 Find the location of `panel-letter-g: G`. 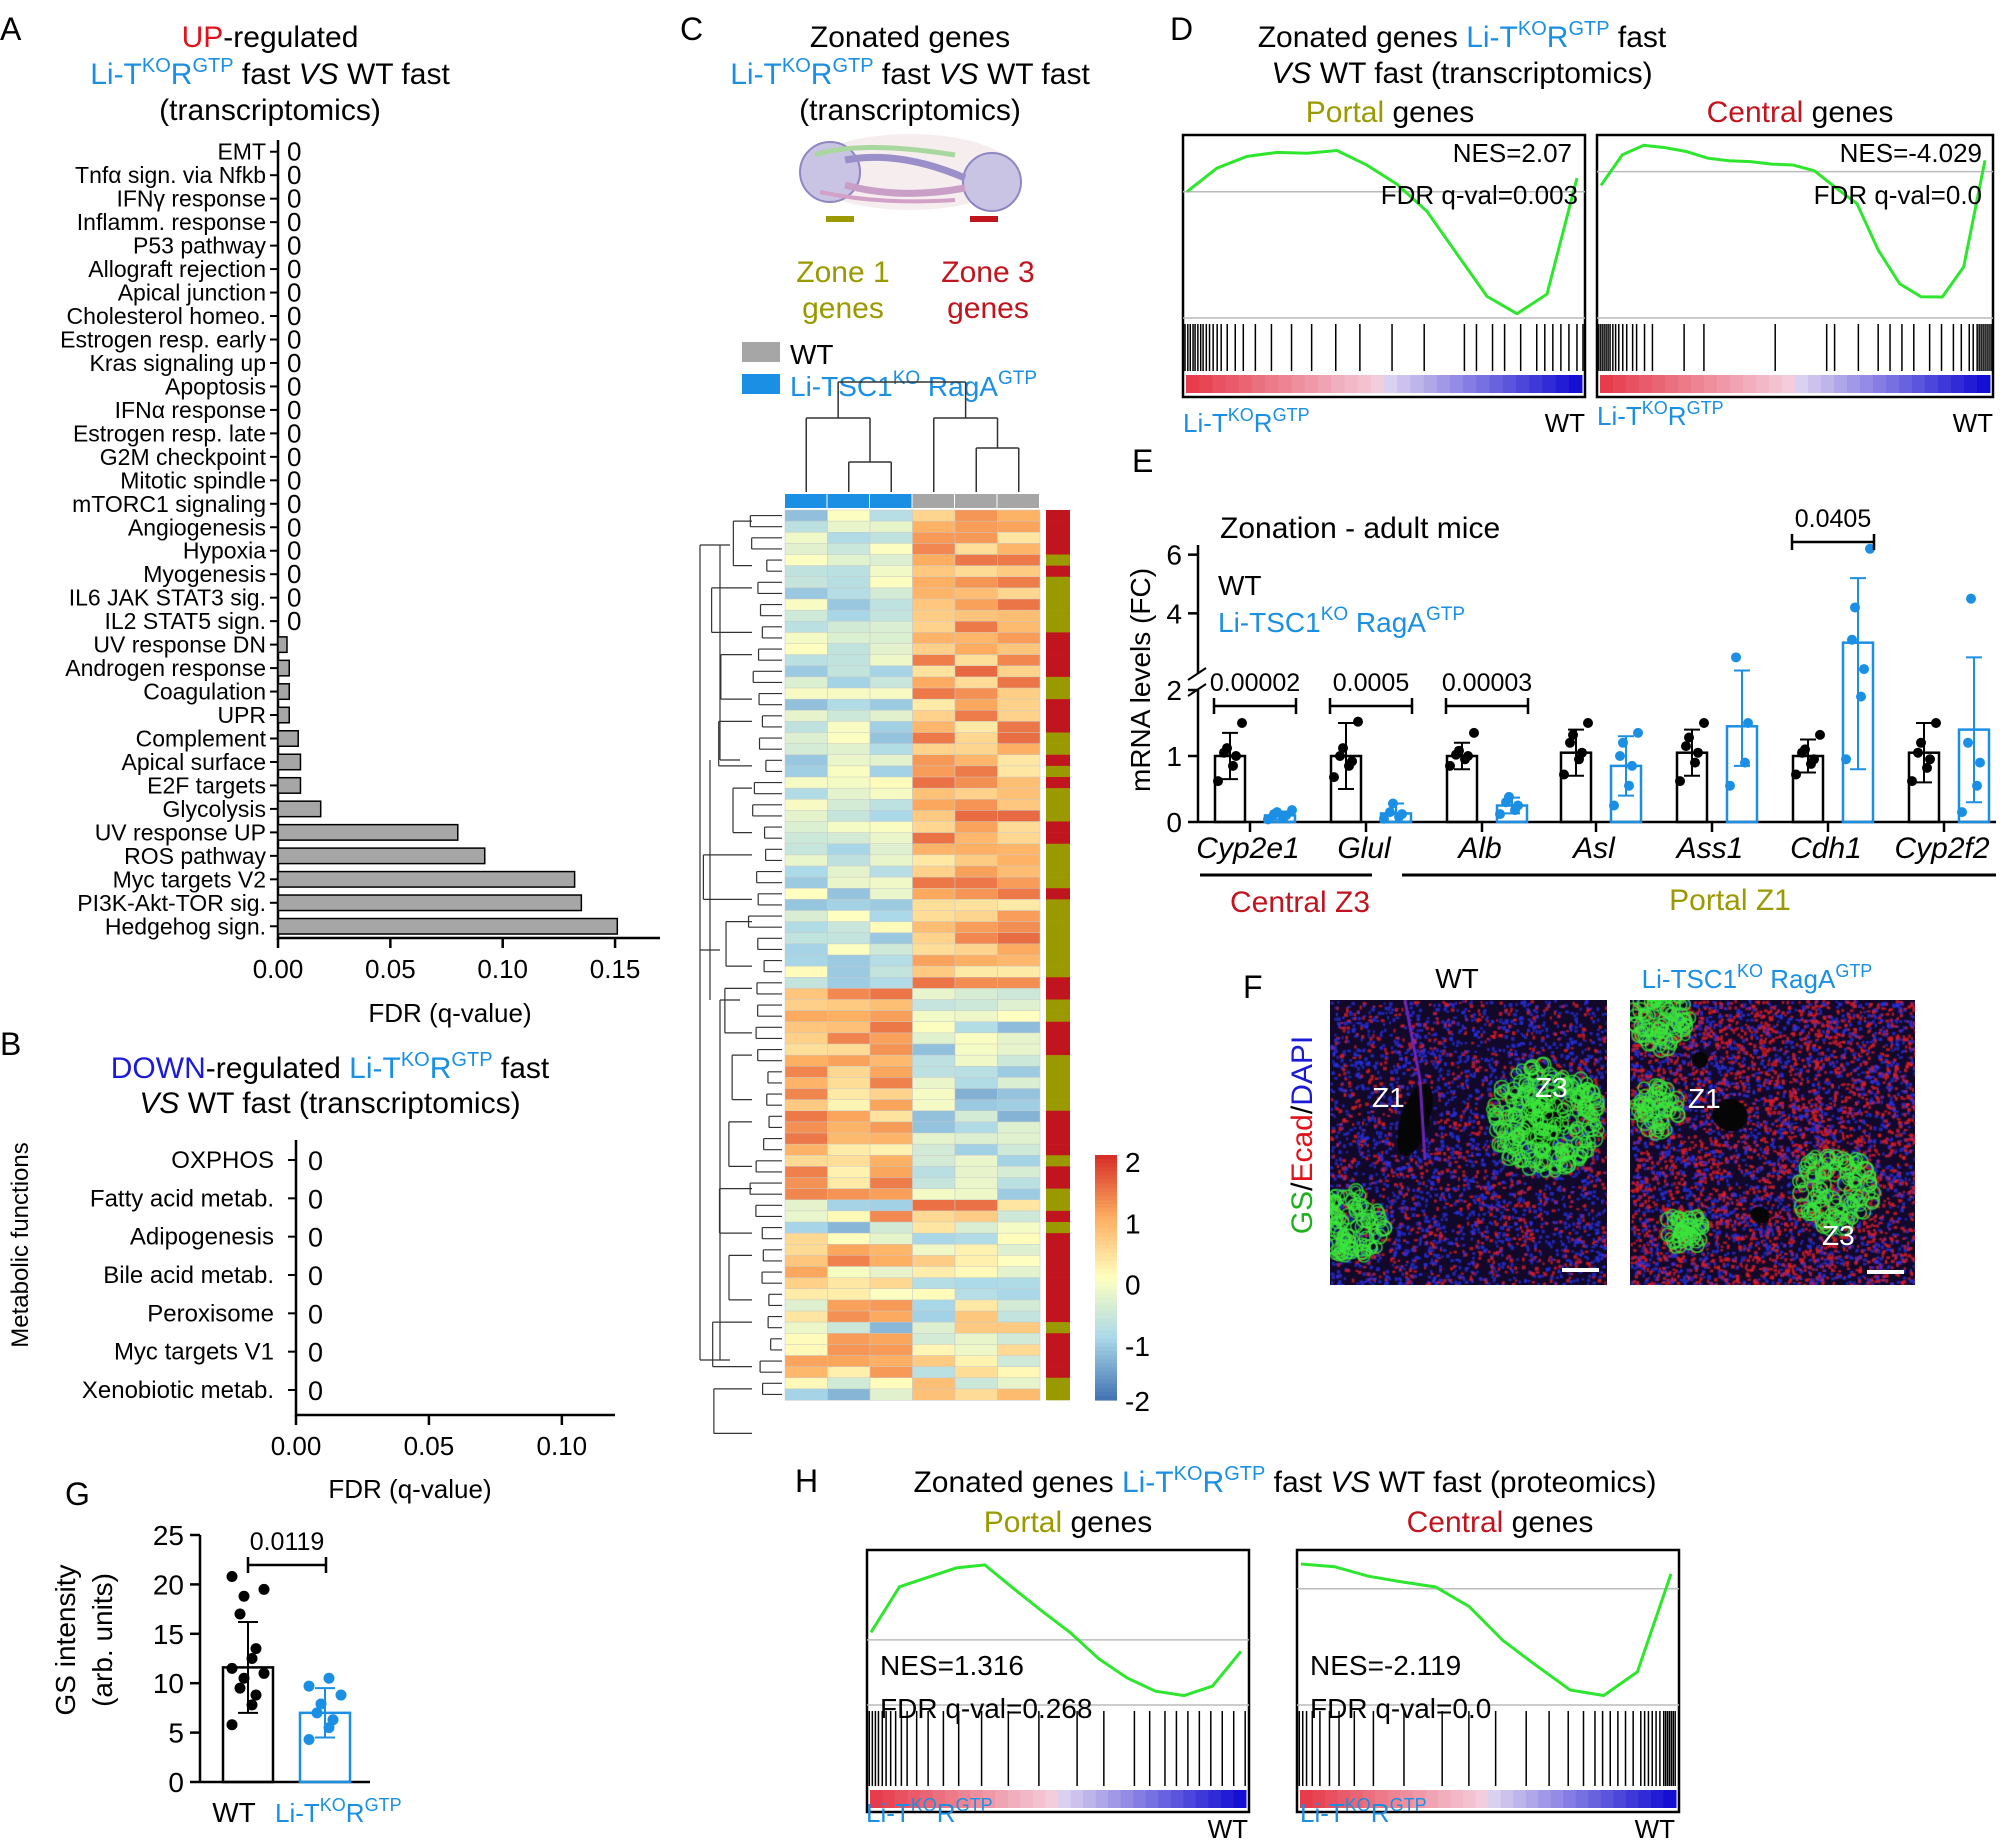

panel-letter-g: G is located at coordinates (77, 1494).